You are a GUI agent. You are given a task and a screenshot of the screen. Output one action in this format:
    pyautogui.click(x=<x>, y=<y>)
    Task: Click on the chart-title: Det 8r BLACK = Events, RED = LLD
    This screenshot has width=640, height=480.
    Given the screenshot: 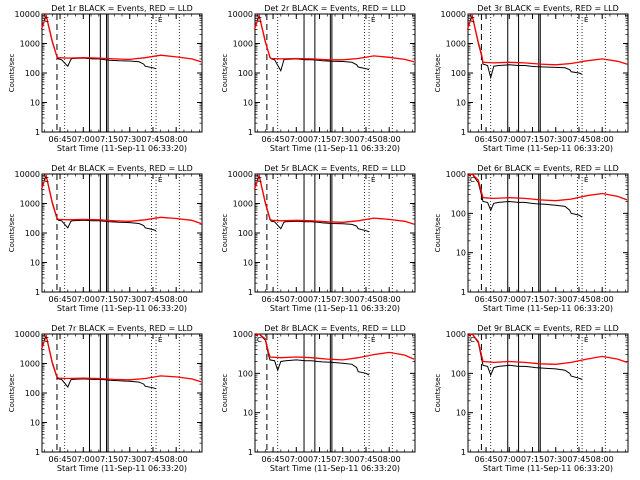 What is the action you would take?
    pyautogui.click(x=335, y=328)
    